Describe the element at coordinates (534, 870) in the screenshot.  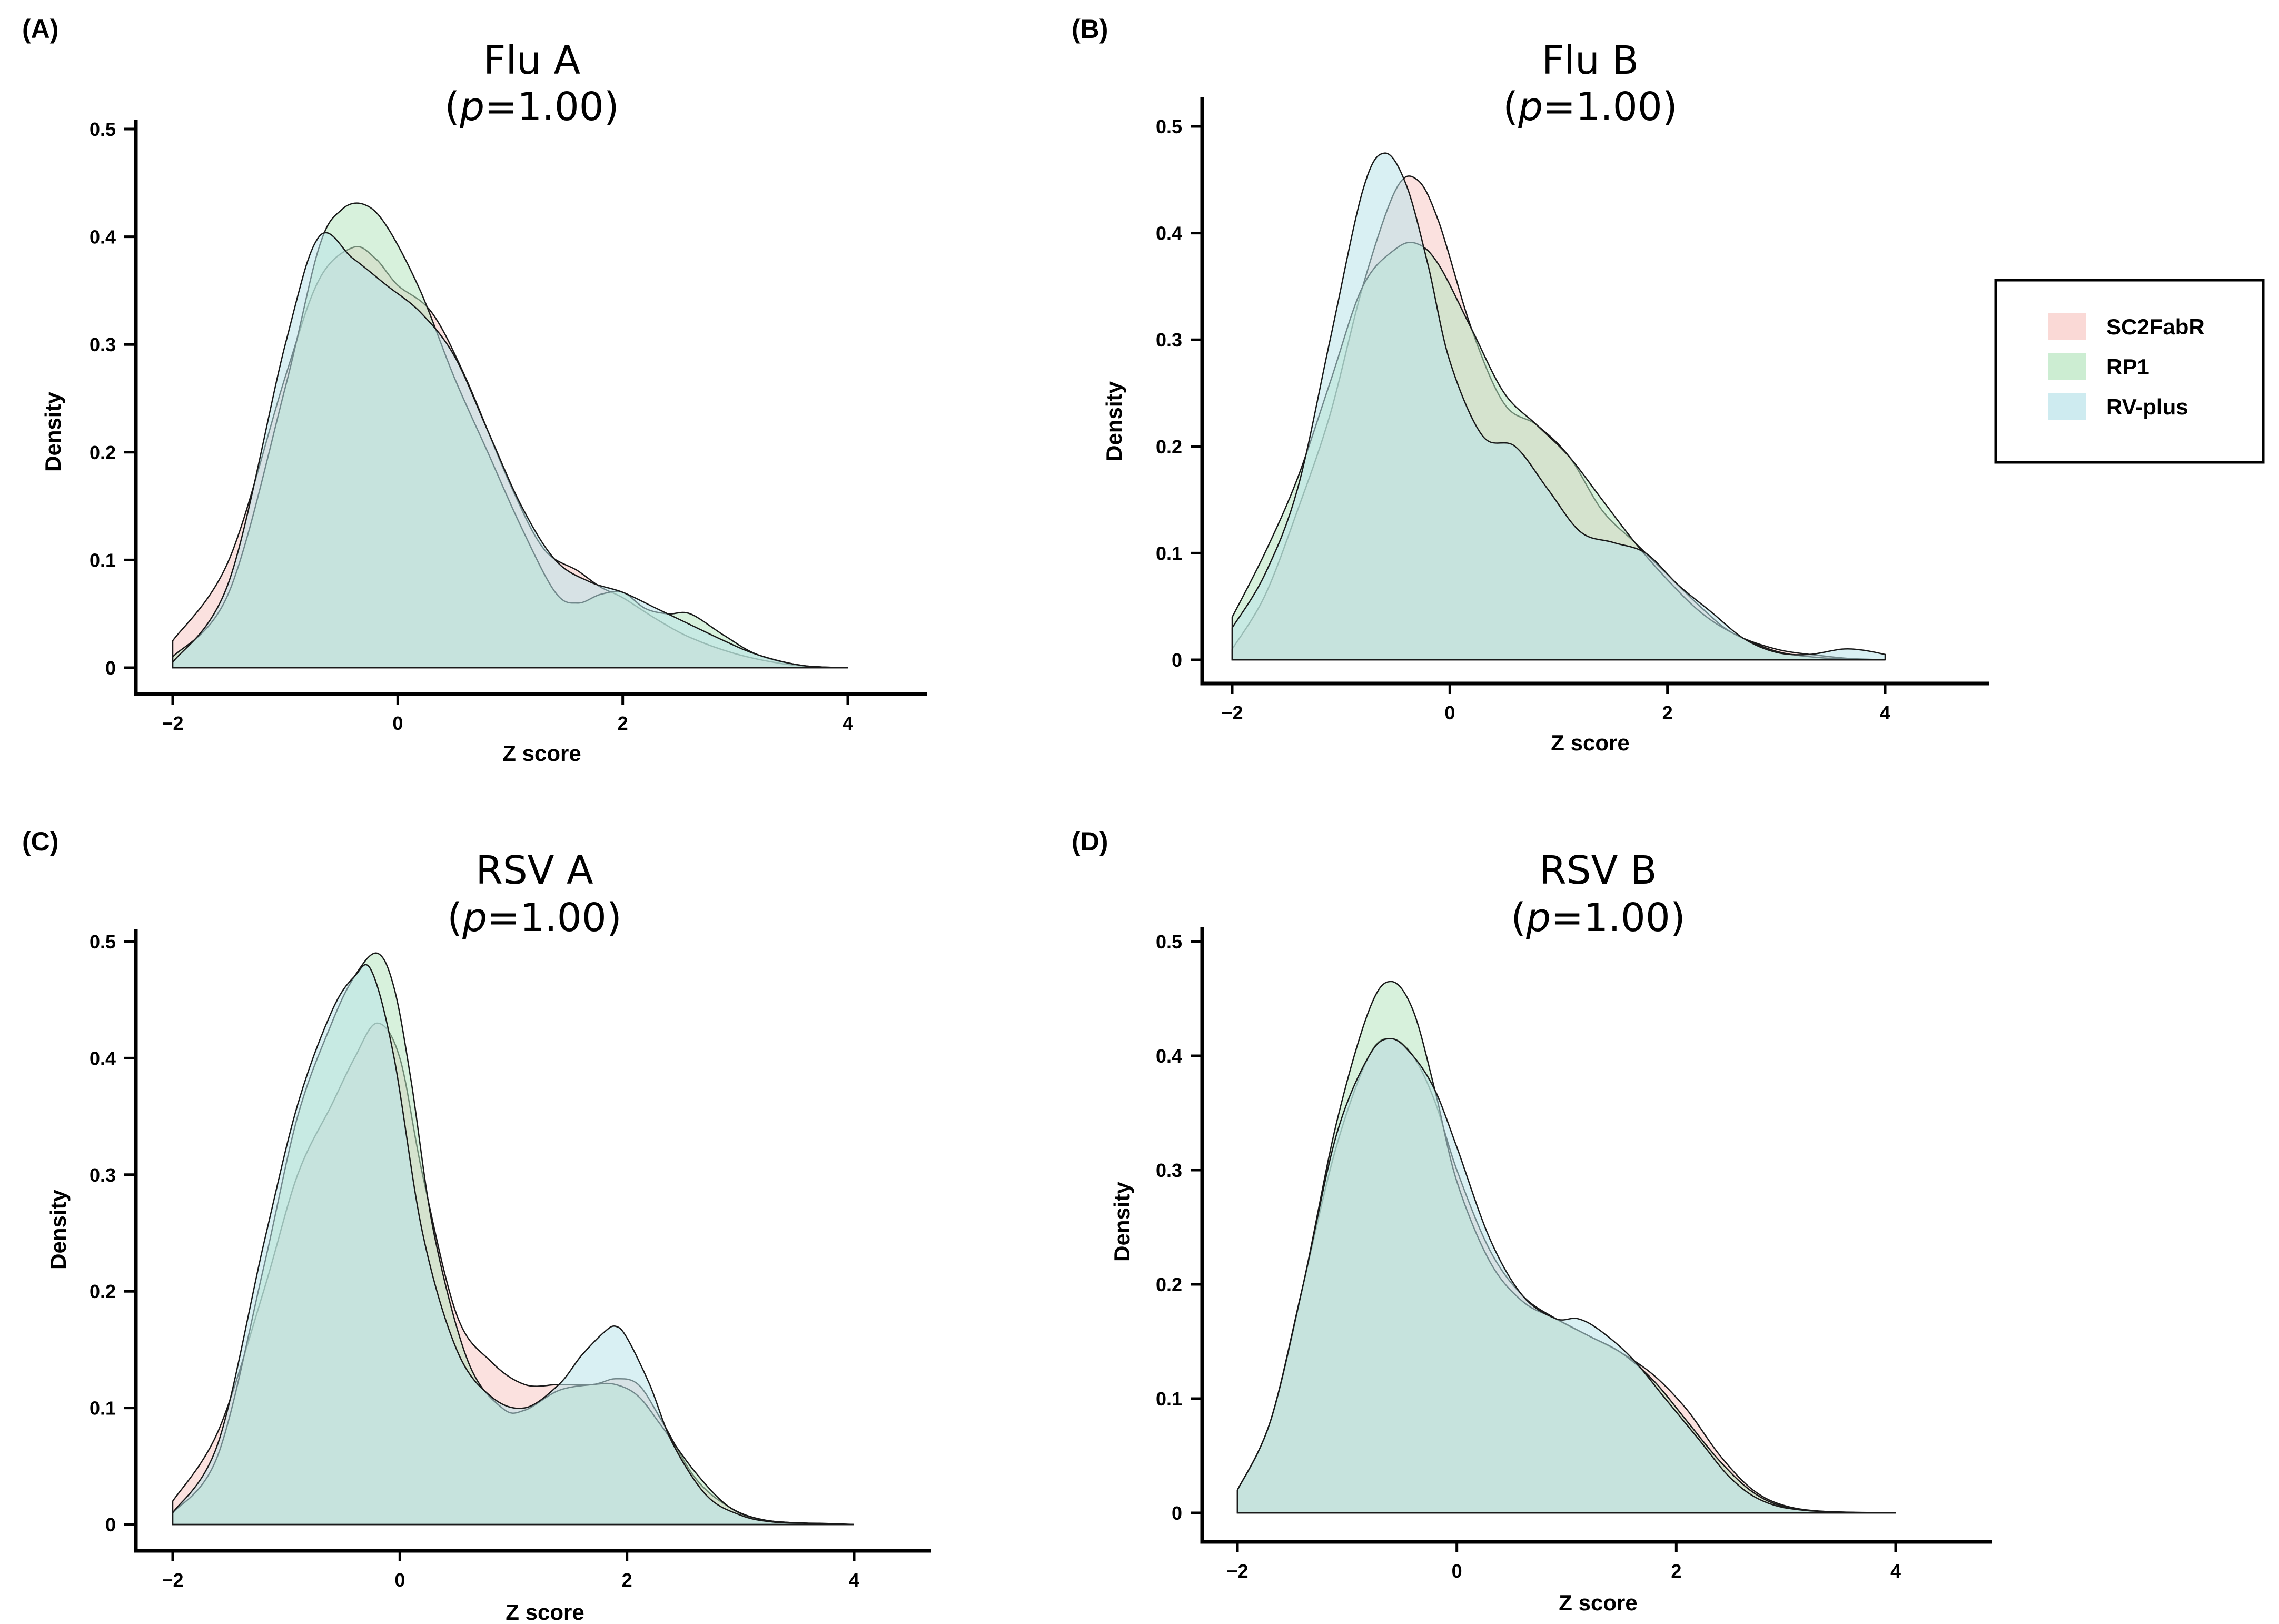
I see `chart-title: RSV A` at that location.